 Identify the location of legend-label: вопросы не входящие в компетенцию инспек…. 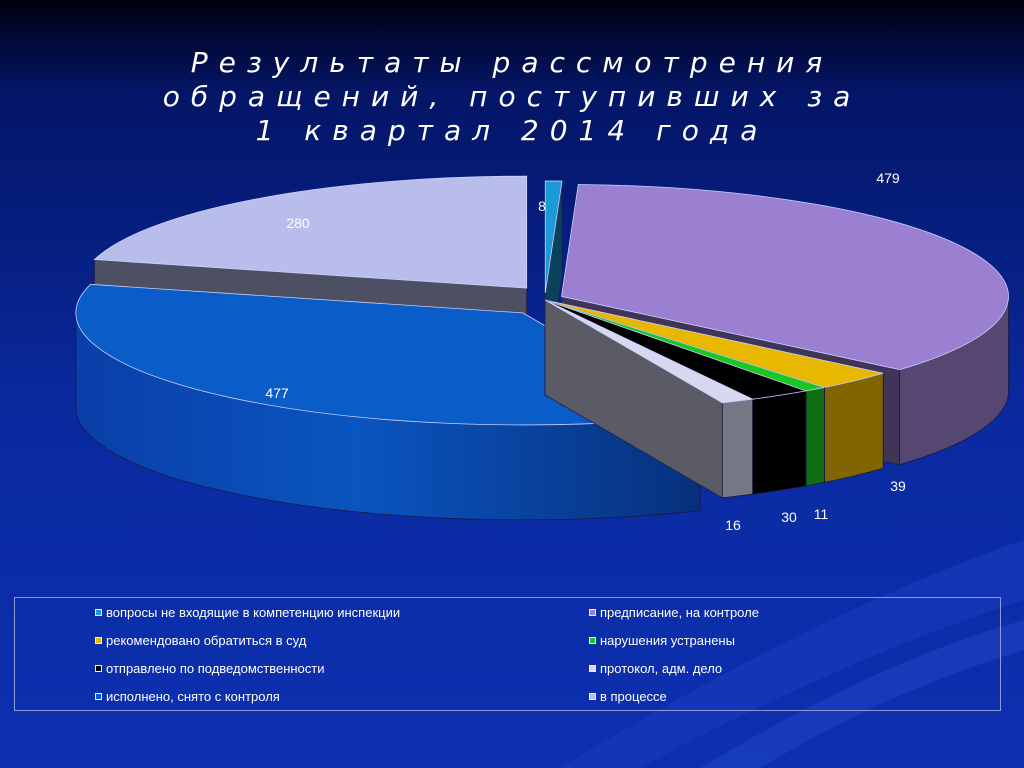
(253, 612).